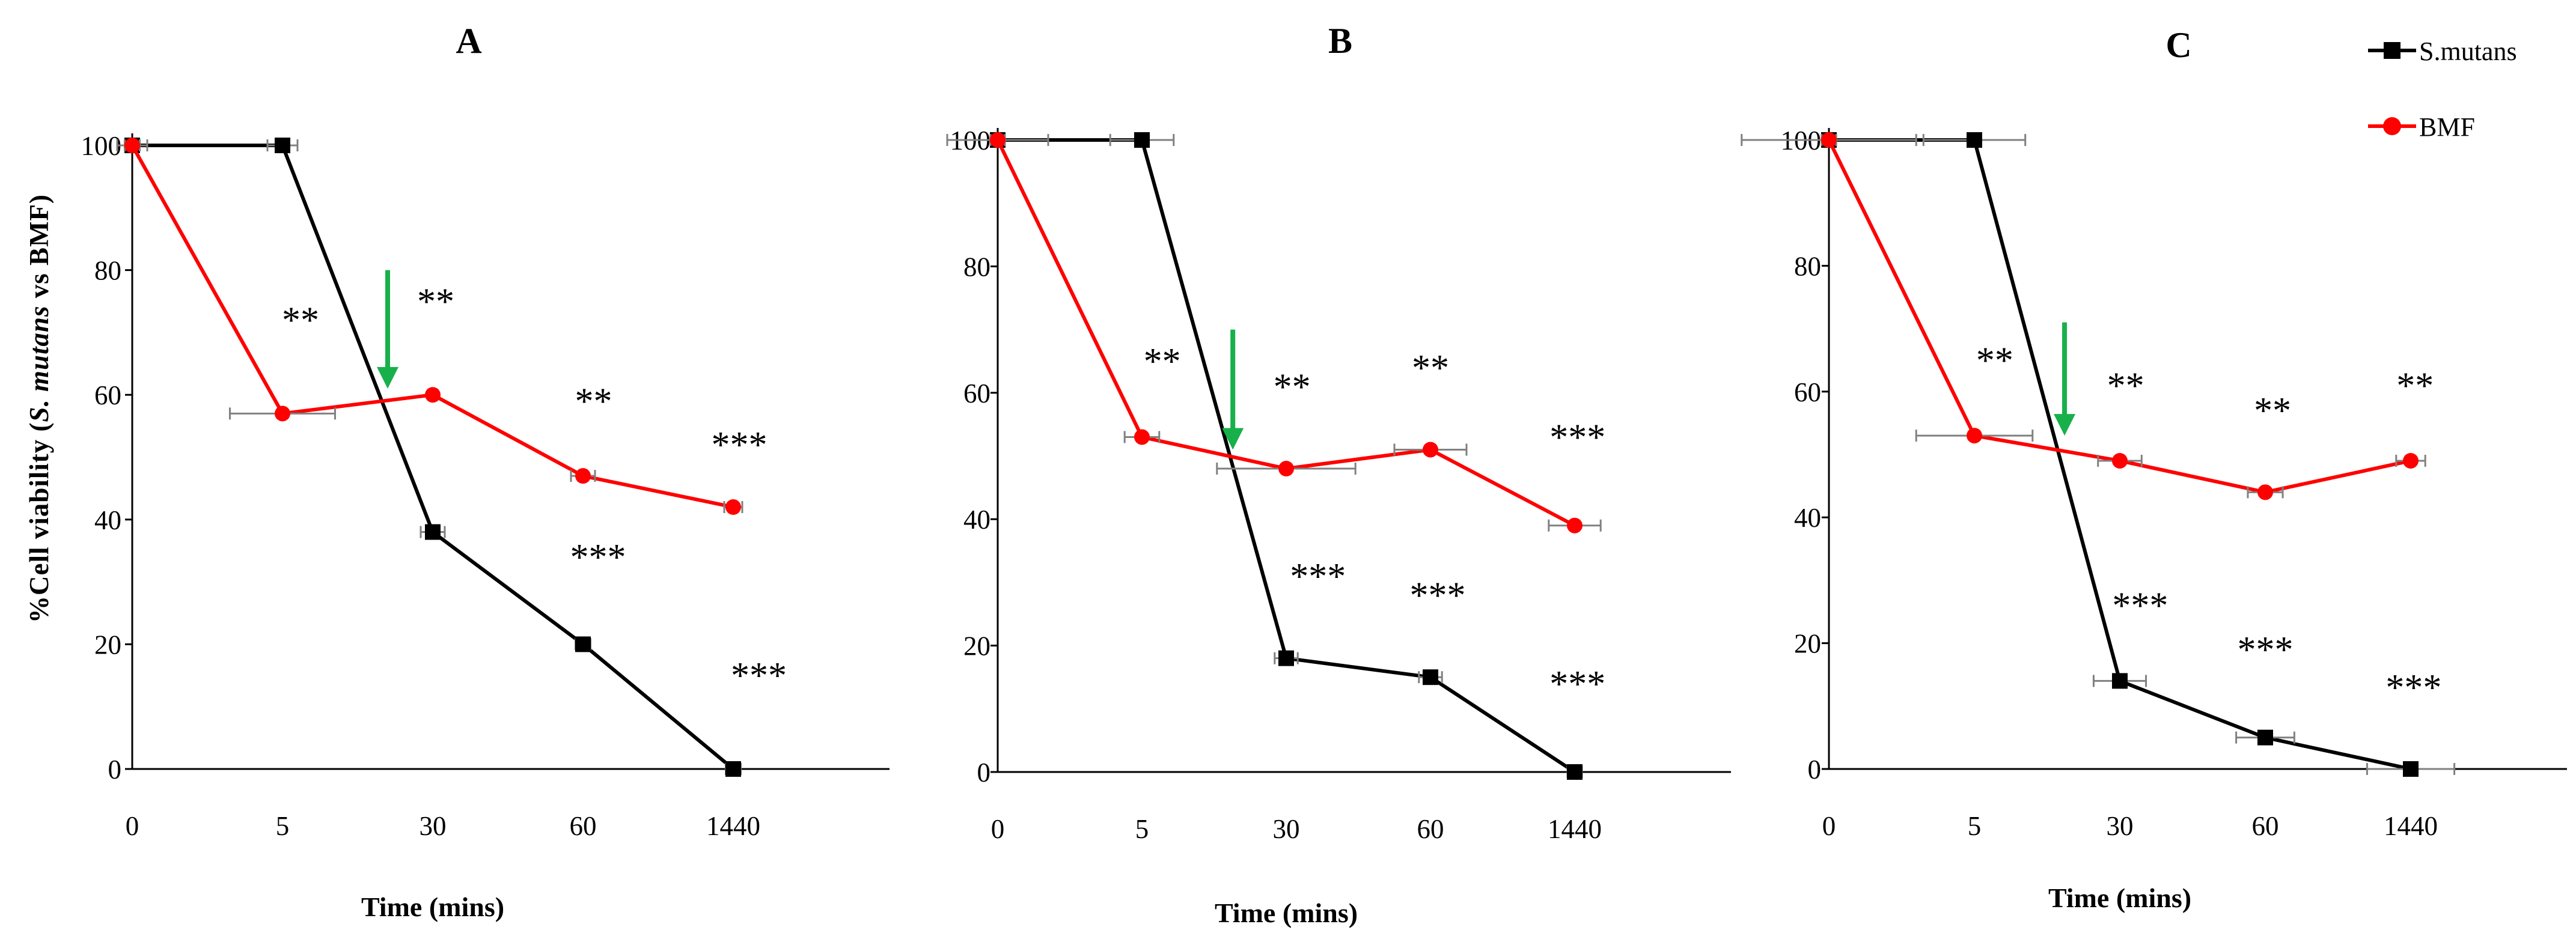 Image resolution: width=2576 pixels, height=936 pixels. Describe the element at coordinates (39, 364) in the screenshot. I see `y-axis-title-italic: S. mutans` at that location.